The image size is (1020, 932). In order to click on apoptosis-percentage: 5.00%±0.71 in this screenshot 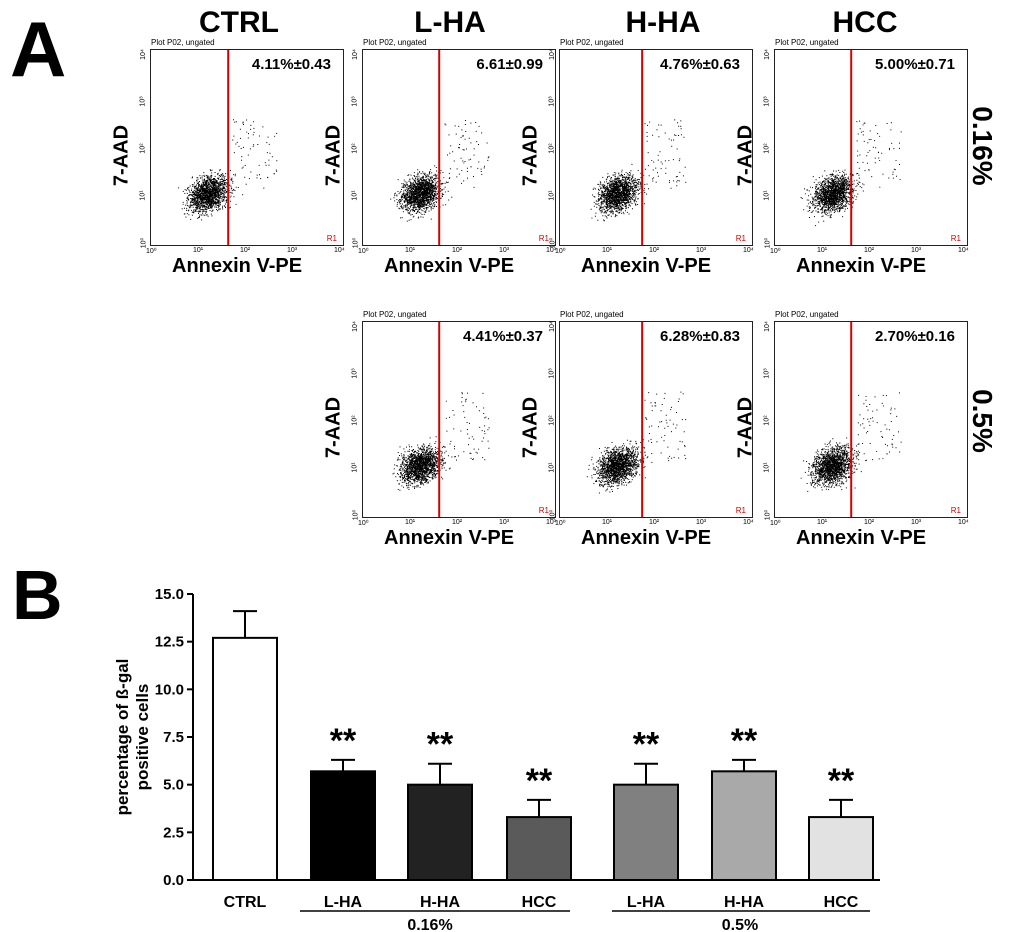, I will do `click(915, 64)`.